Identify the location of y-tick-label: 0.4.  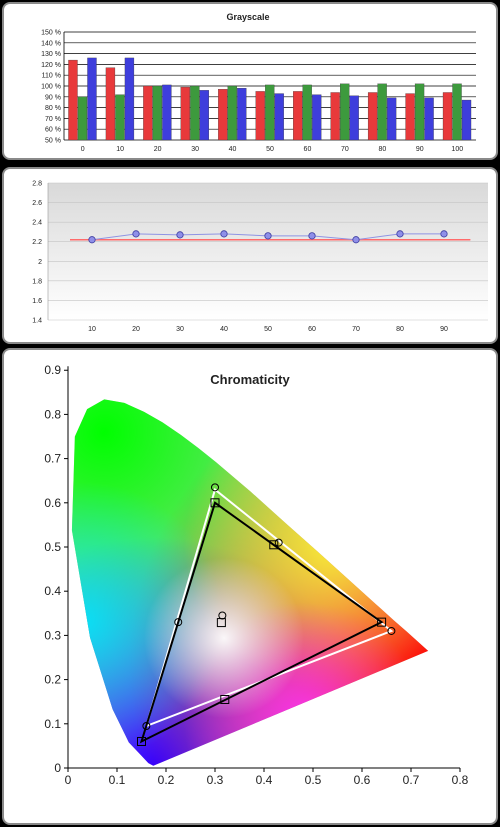
(52, 591).